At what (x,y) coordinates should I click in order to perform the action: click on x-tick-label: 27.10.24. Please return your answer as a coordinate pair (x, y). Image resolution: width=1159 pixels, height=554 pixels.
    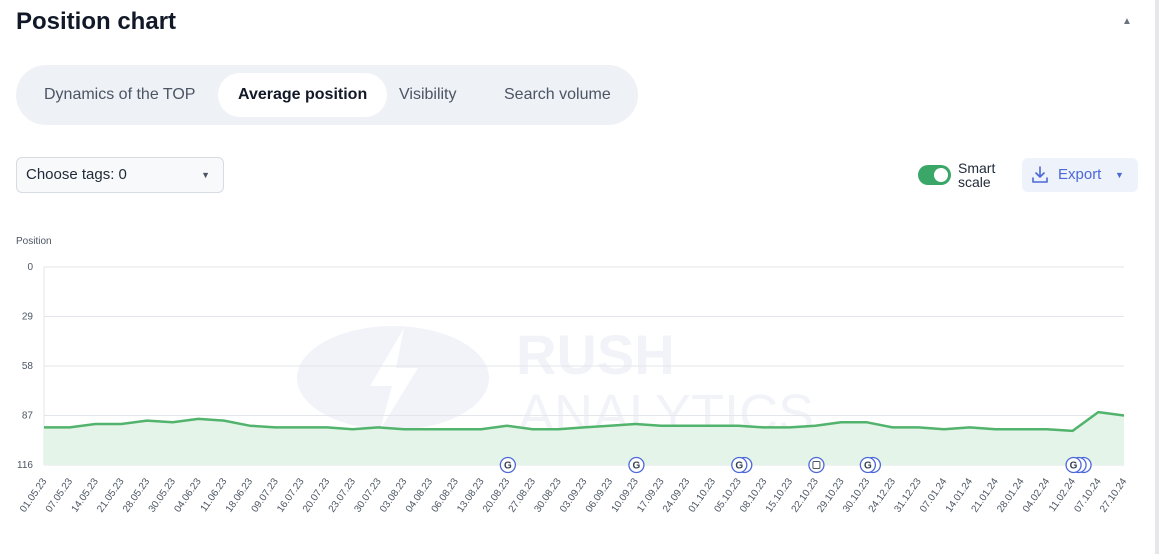
    Looking at the image, I should click on (1114, 495).